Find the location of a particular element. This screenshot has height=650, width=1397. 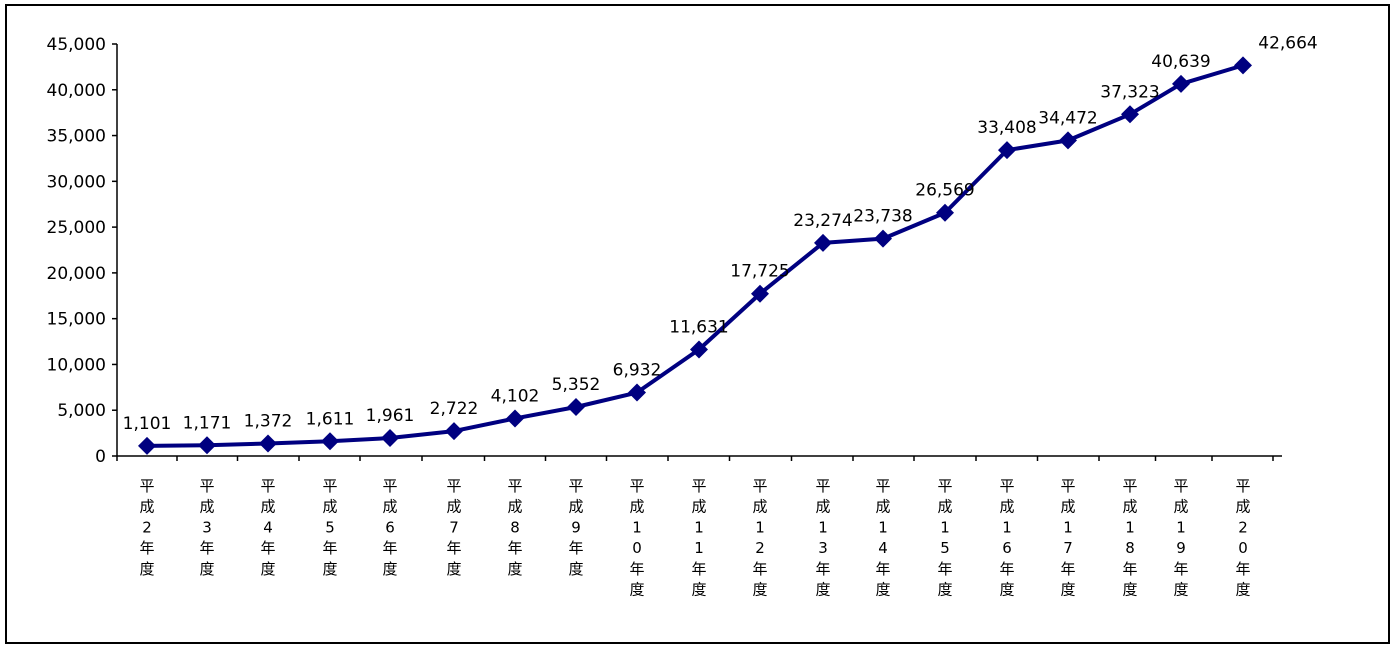

y-tick-label: 35,000 is located at coordinates (76, 137).